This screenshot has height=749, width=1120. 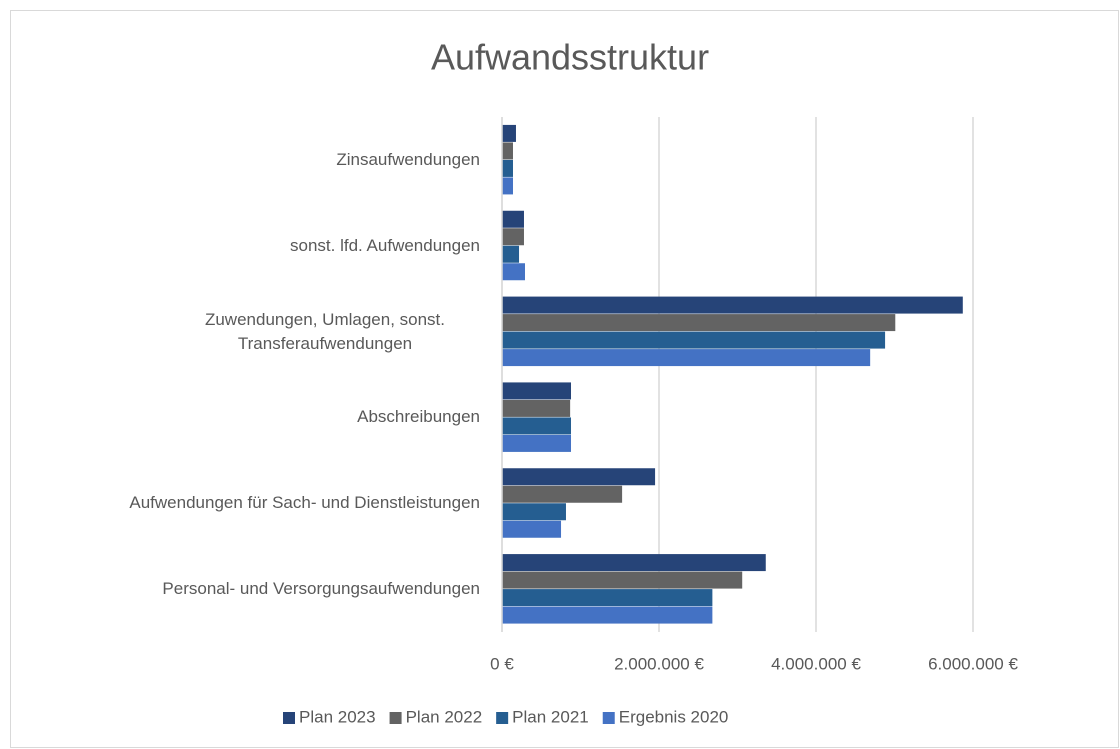 What do you see at coordinates (973, 663) in the screenshot?
I see `x-tick-label: 6.000.000 €` at bounding box center [973, 663].